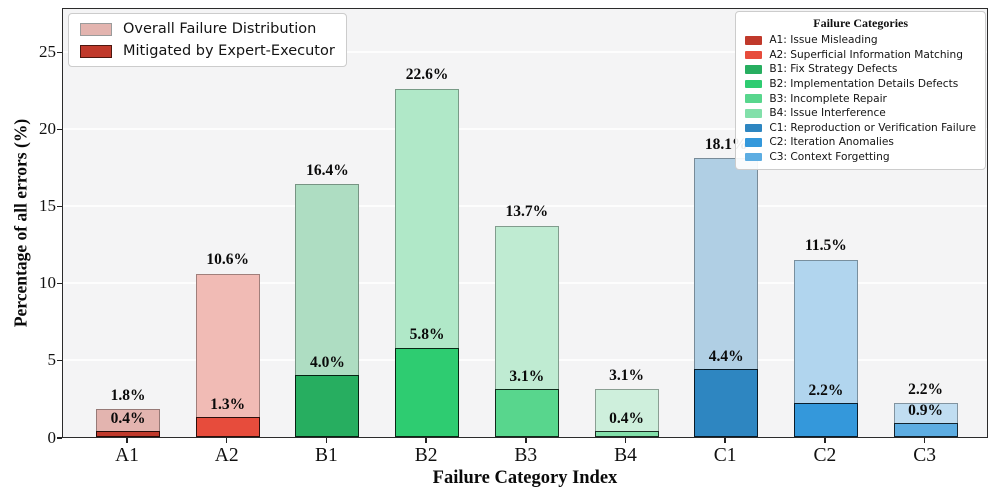 This screenshot has height=496, width=996. Describe the element at coordinates (427, 335) in the screenshot. I see `value-label-mitigated-B2: 5.8%` at that location.